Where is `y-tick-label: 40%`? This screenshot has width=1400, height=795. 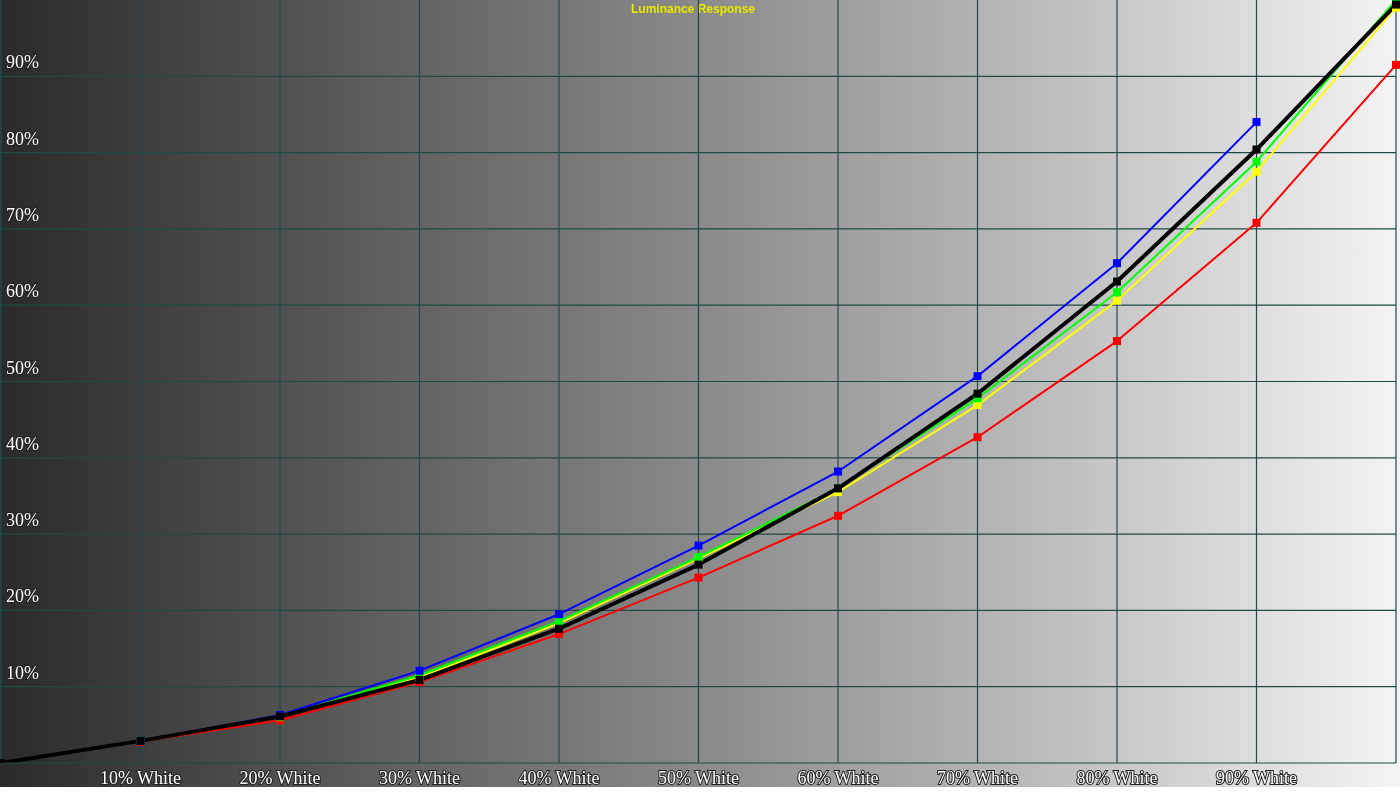
y-tick-label: 40% is located at coordinates (22, 443).